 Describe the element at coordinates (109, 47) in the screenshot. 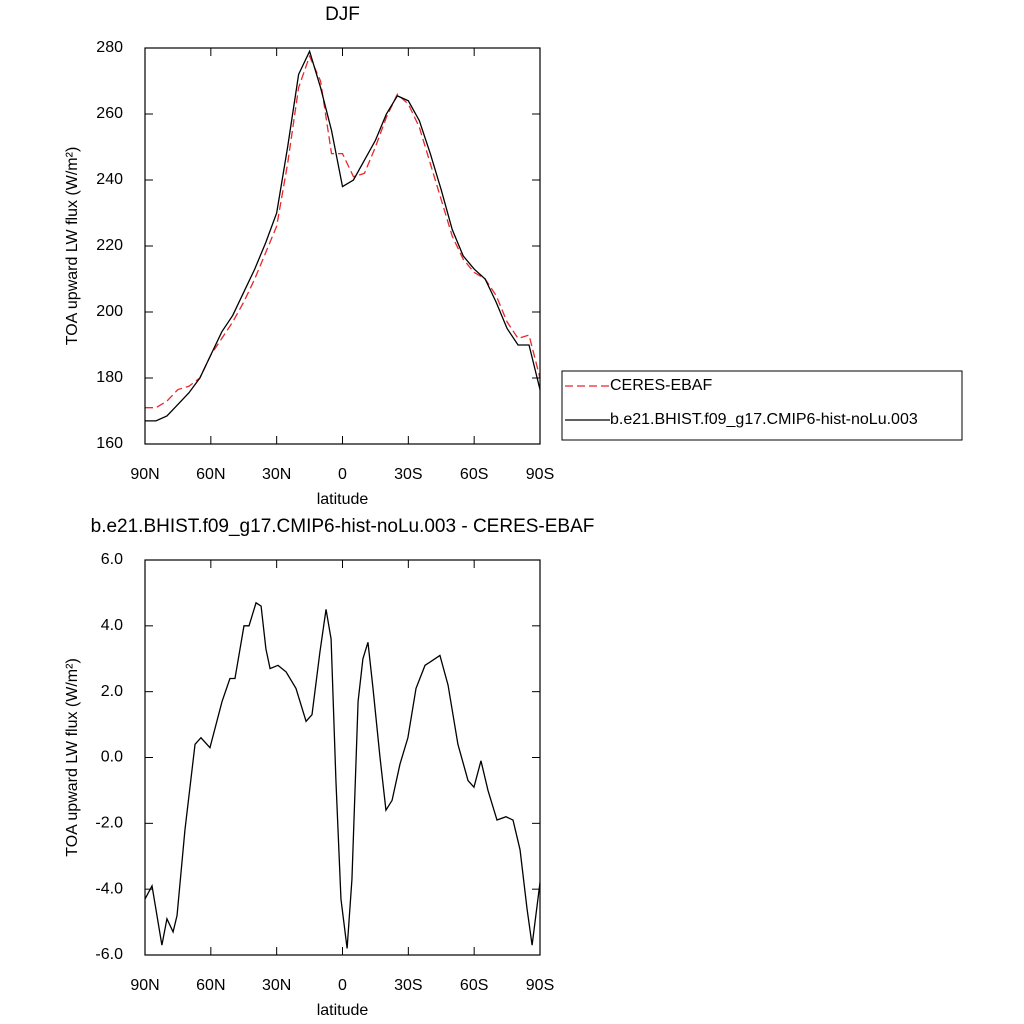

I see `y-tick-label: 280` at that location.